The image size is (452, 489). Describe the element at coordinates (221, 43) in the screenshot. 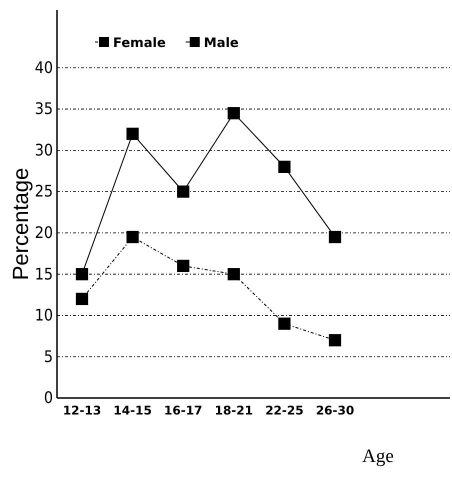

I see `legend-label: Male` at that location.